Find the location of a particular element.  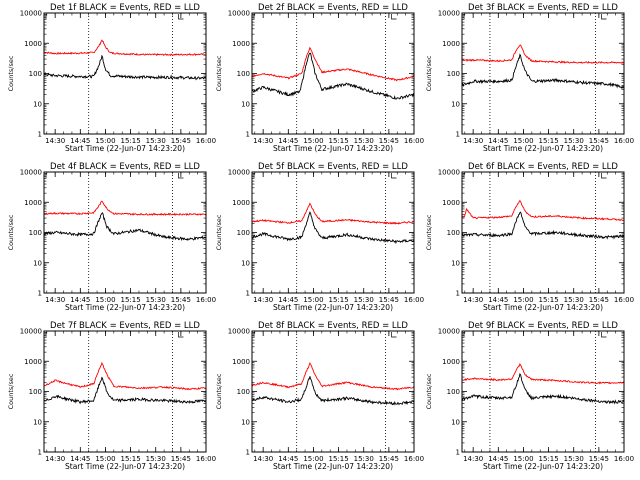

panel-title: Det 8f BLACK = Events, RED = LLD is located at coordinates (333, 326).